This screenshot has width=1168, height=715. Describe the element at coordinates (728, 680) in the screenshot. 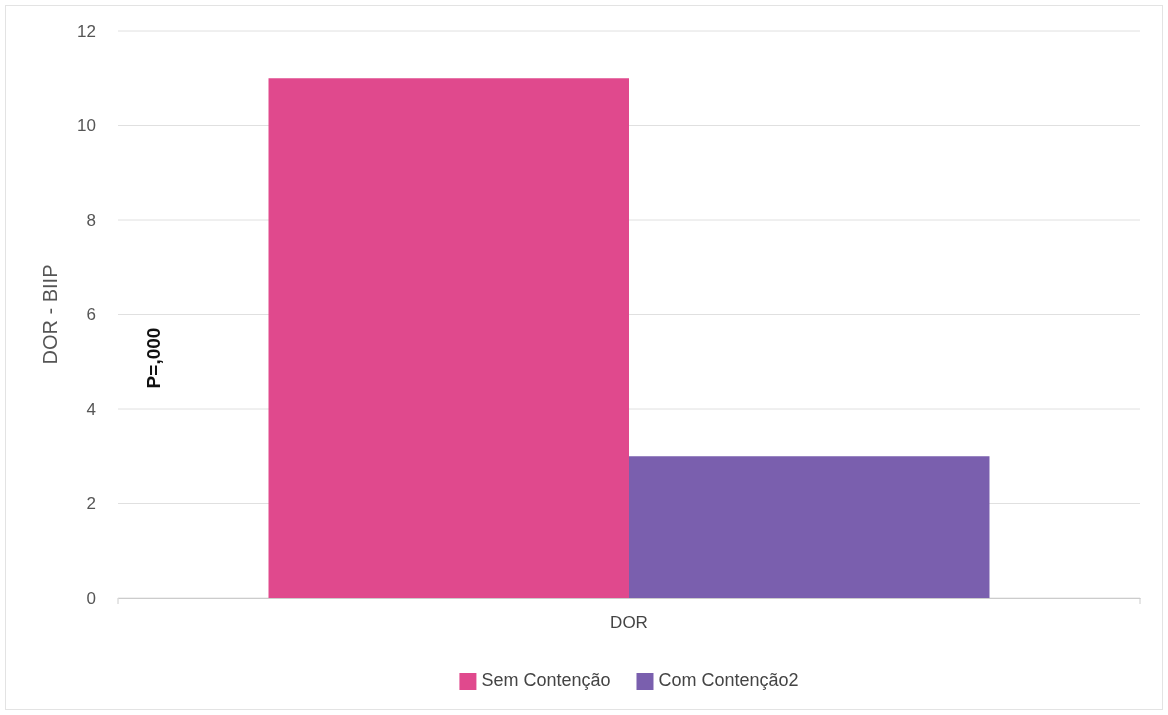

I see `legend-label: Com Contenção2` at that location.